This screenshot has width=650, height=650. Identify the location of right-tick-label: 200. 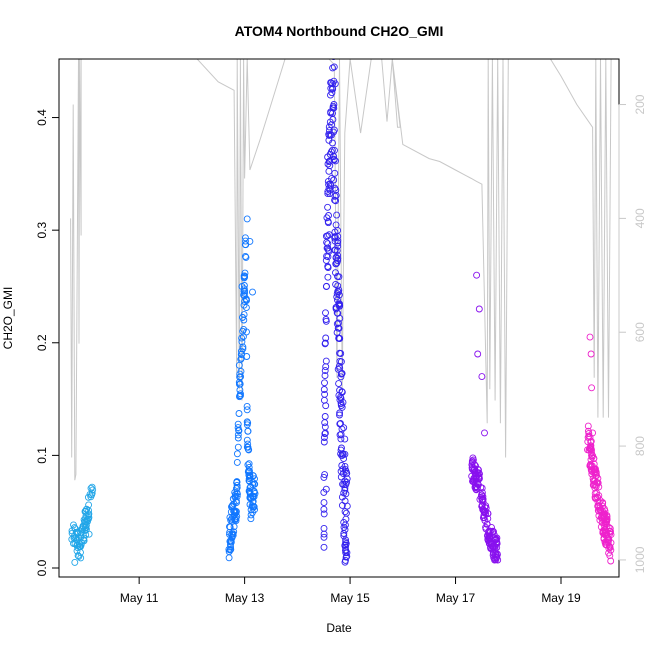
(640, 104).